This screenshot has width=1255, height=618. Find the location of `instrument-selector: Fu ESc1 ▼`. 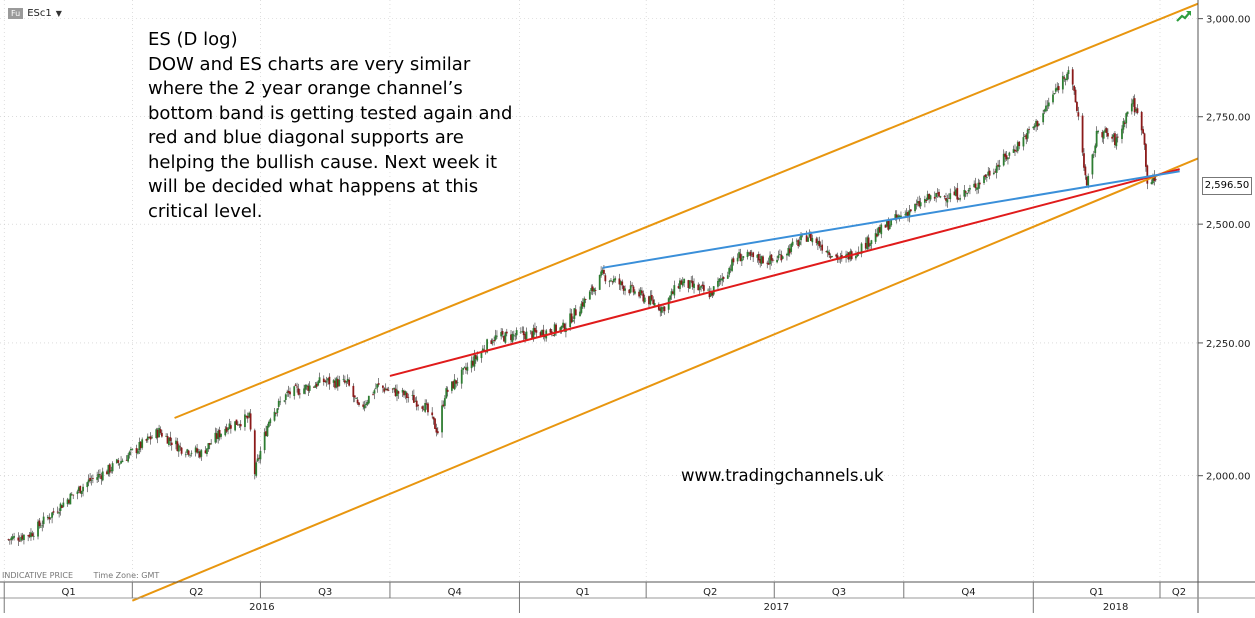

instrument-selector: Fu ESc1 ▼ is located at coordinates (35, 13).